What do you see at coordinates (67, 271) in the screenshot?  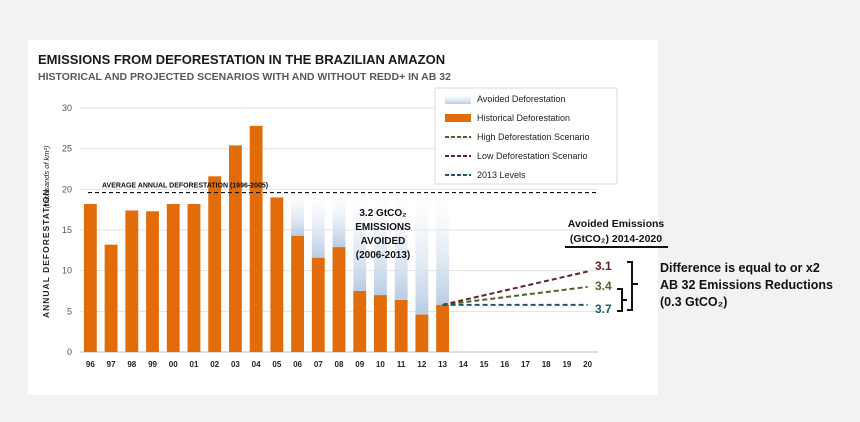 I see `y-tick-10: 10` at bounding box center [67, 271].